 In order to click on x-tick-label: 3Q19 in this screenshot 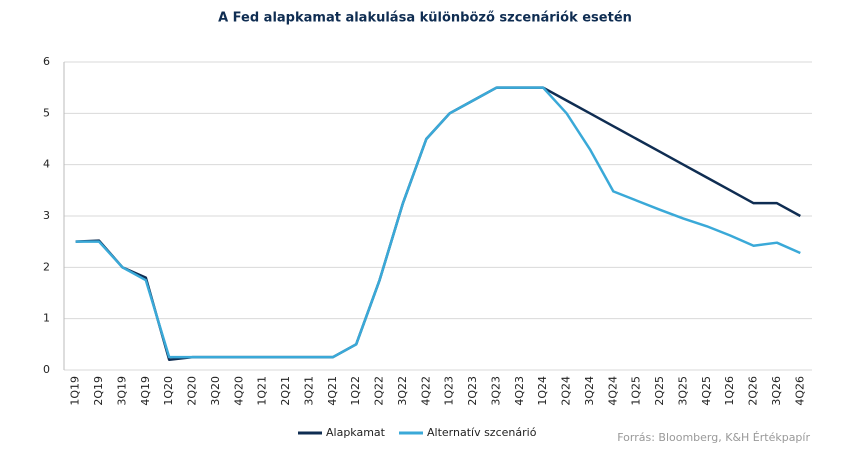, I will do `click(121, 391)`.